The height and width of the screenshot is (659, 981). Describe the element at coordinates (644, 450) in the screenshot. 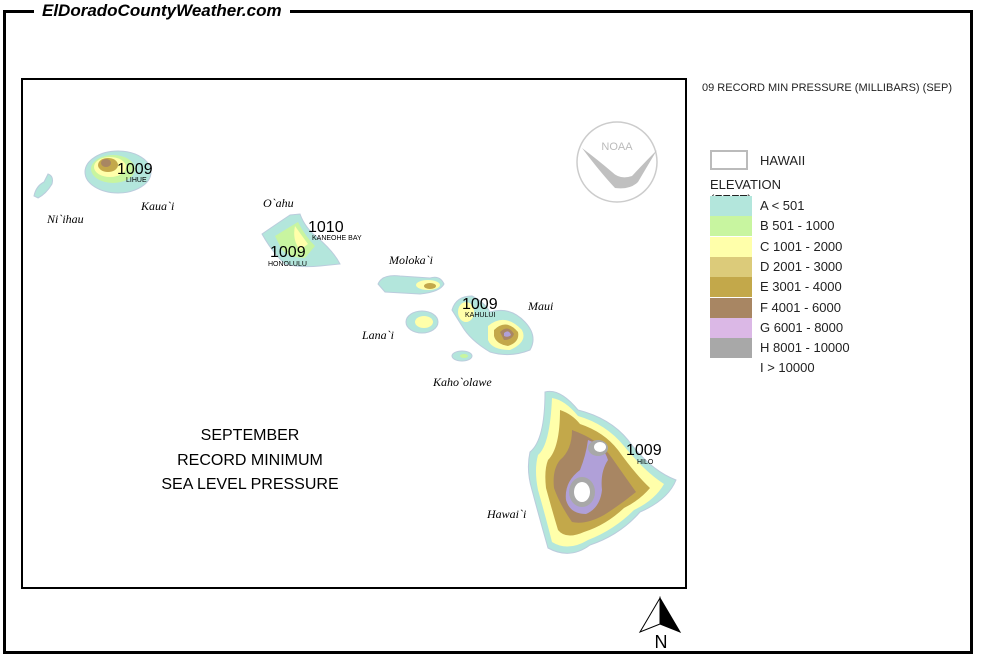

I see `station-value-hilo: 1009` at that location.